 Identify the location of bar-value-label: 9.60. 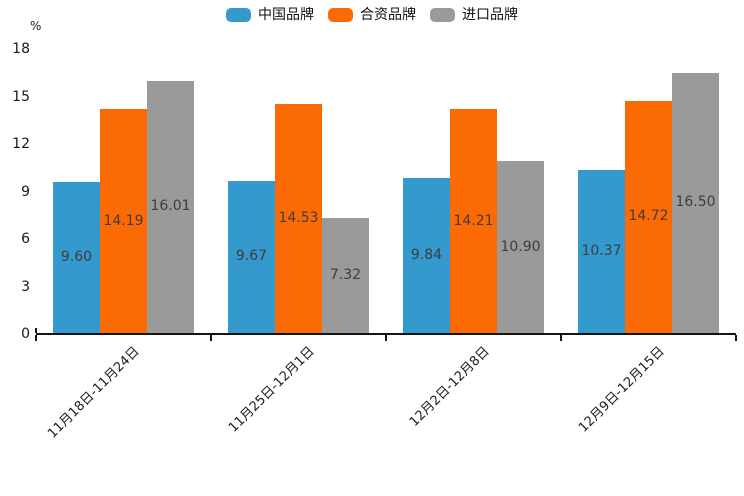
(76, 257).